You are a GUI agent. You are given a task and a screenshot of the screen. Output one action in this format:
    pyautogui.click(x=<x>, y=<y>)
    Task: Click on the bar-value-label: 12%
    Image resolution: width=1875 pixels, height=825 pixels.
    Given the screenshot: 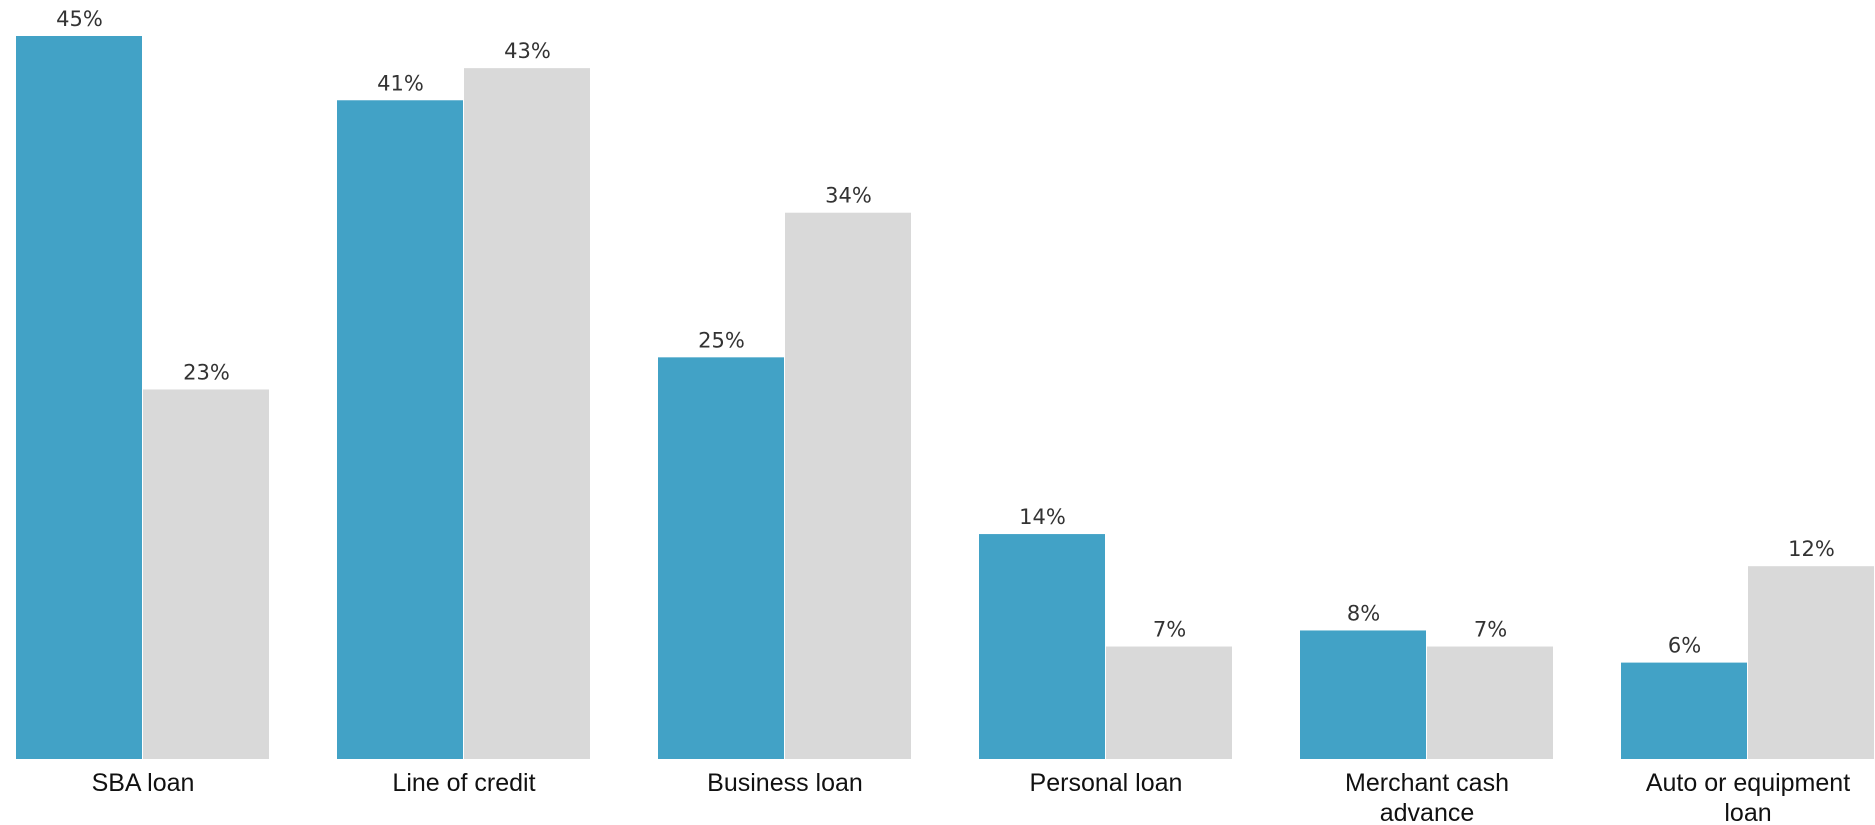 What is the action you would take?
    pyautogui.click(x=1811, y=549)
    